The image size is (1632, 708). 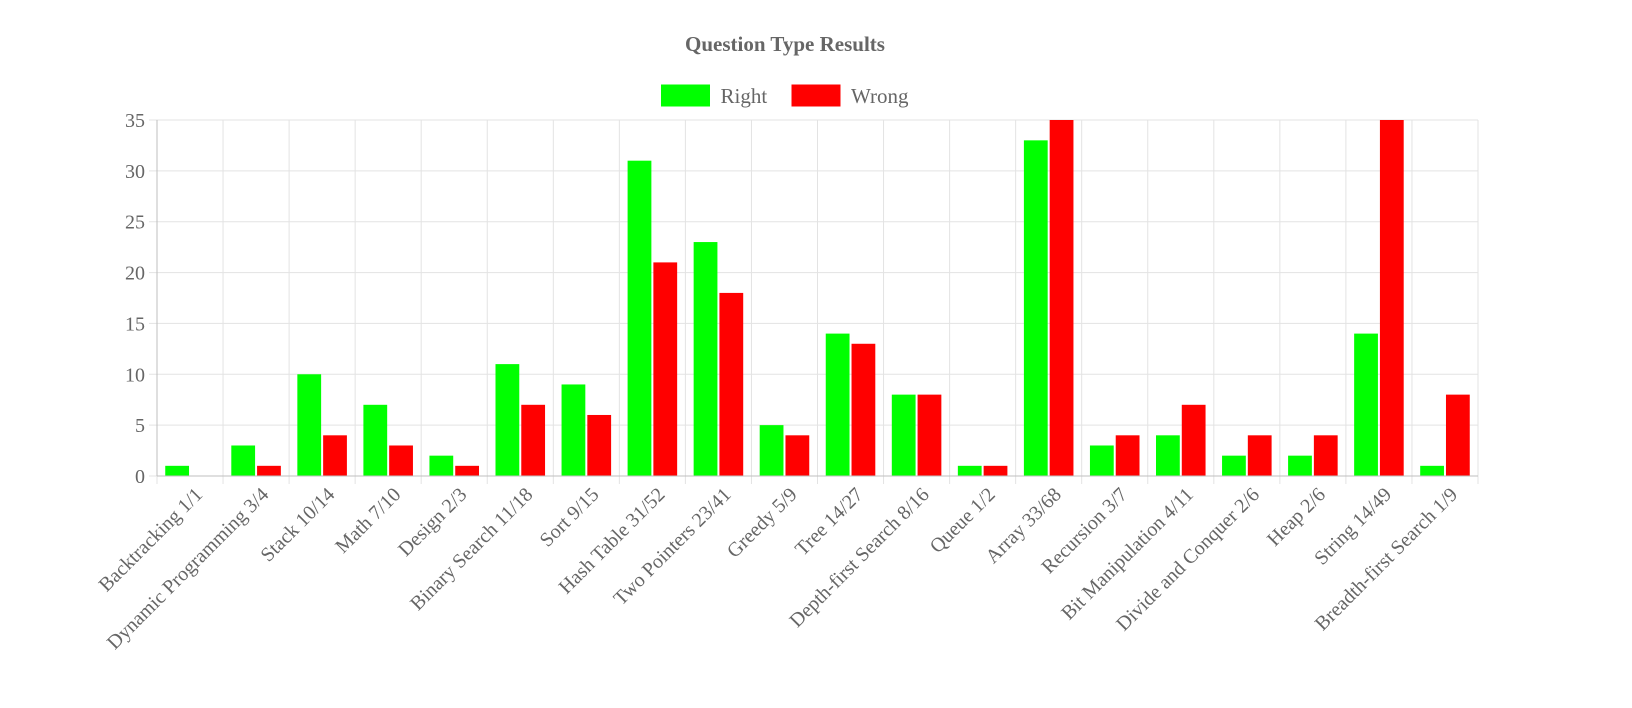 What do you see at coordinates (816, 95) in the screenshot?
I see `legend-swatch-wrong` at bounding box center [816, 95].